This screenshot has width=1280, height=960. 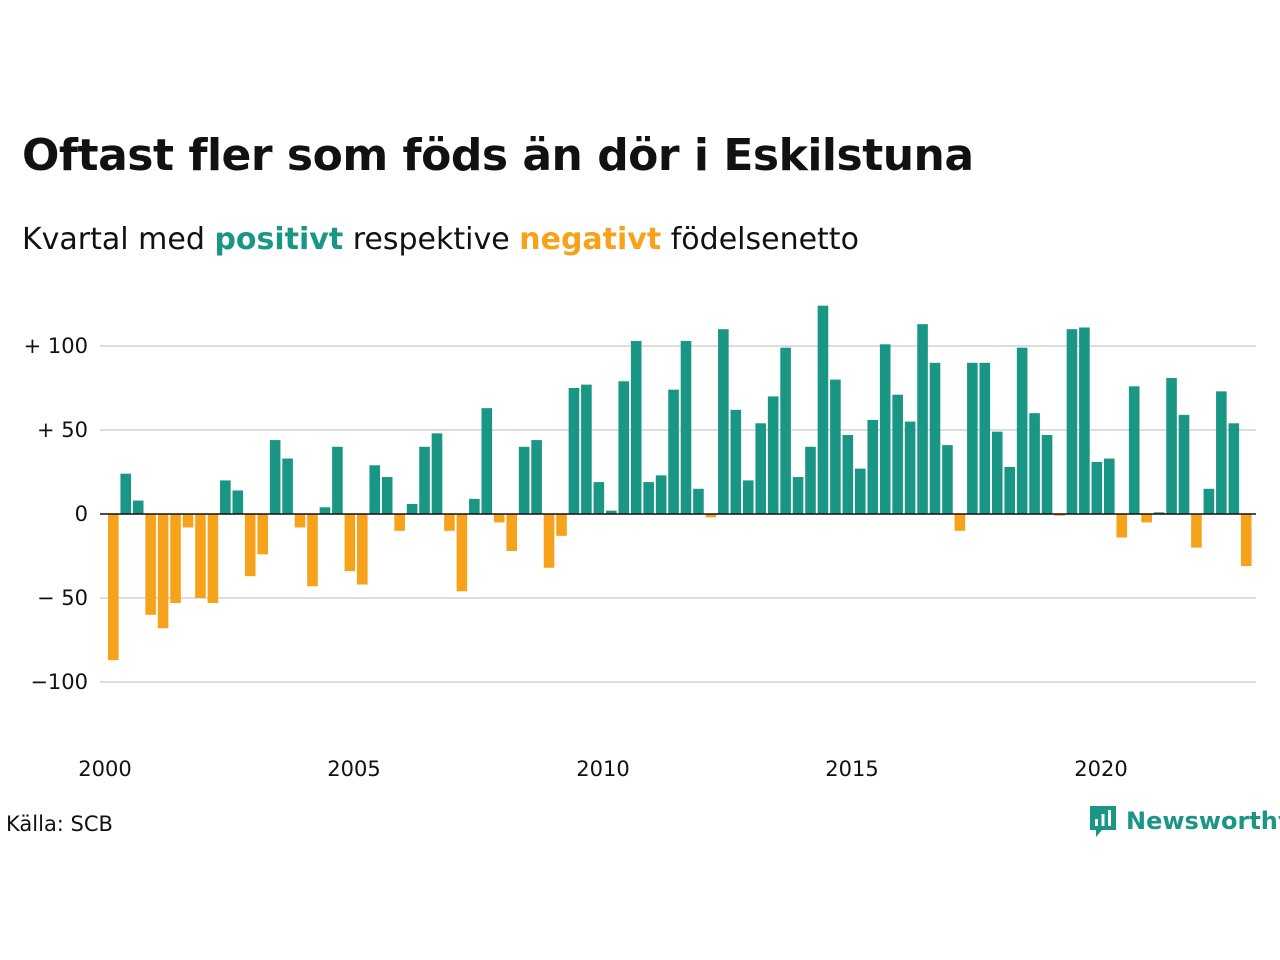 What do you see at coordinates (59, 682) in the screenshot?
I see `y-tick-label: −100` at bounding box center [59, 682].